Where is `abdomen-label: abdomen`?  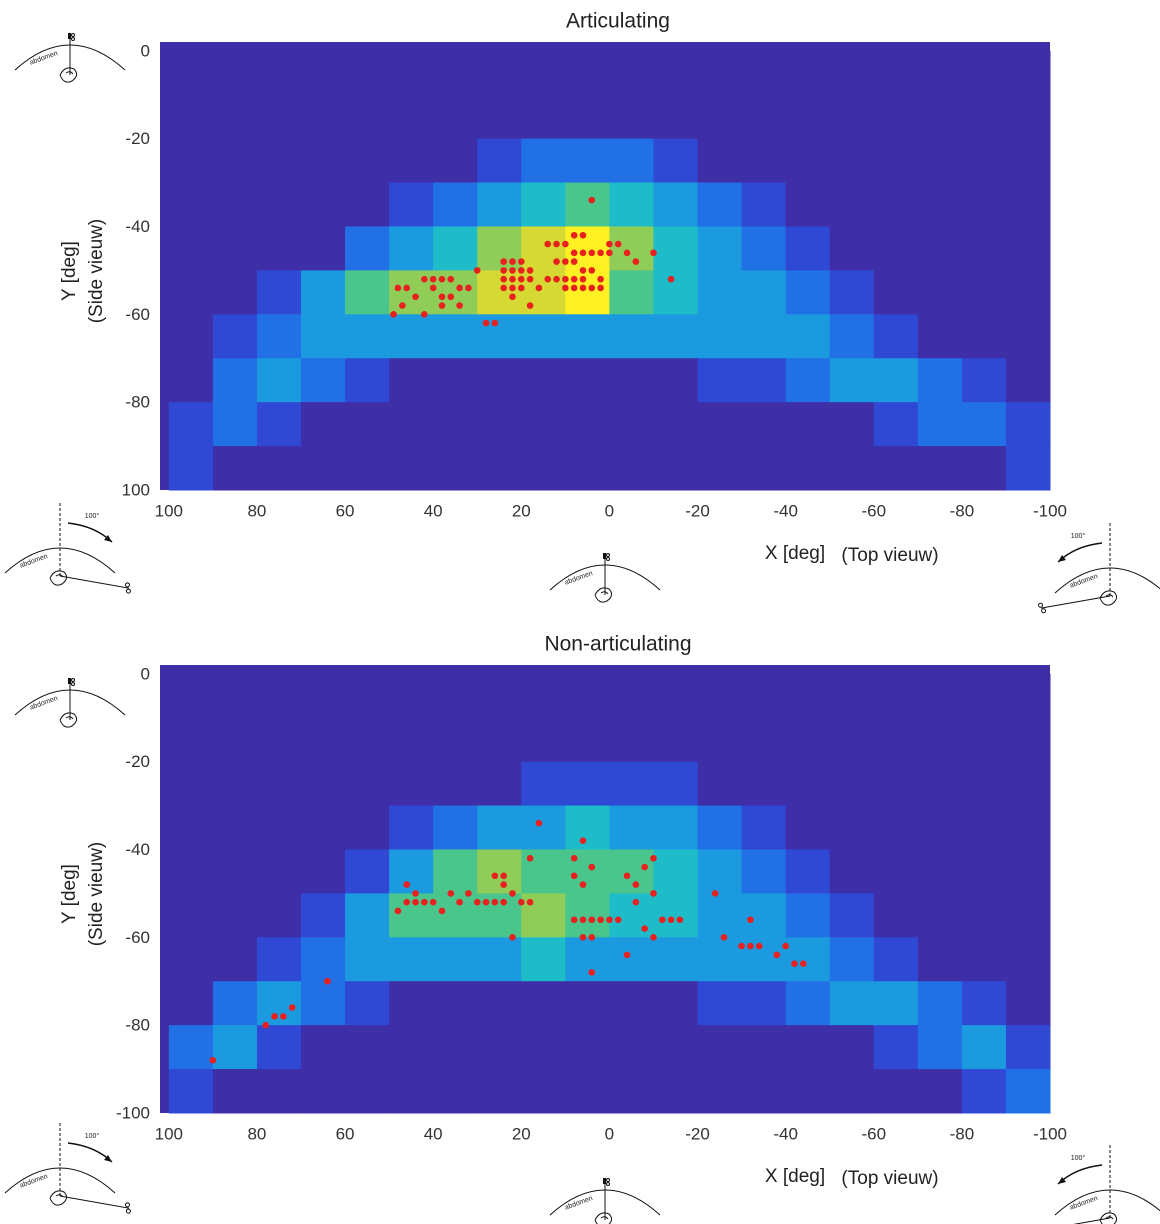 abdomen-label: abdomen is located at coordinates (44, 58).